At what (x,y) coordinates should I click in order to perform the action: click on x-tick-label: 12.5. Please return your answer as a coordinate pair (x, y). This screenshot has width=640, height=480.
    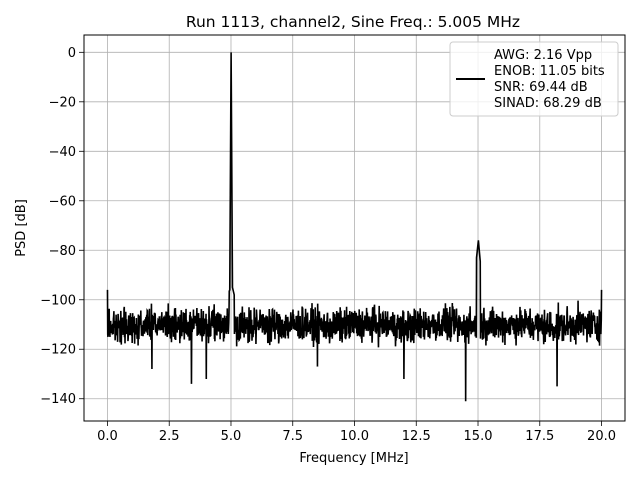
    Looking at the image, I should click on (416, 436).